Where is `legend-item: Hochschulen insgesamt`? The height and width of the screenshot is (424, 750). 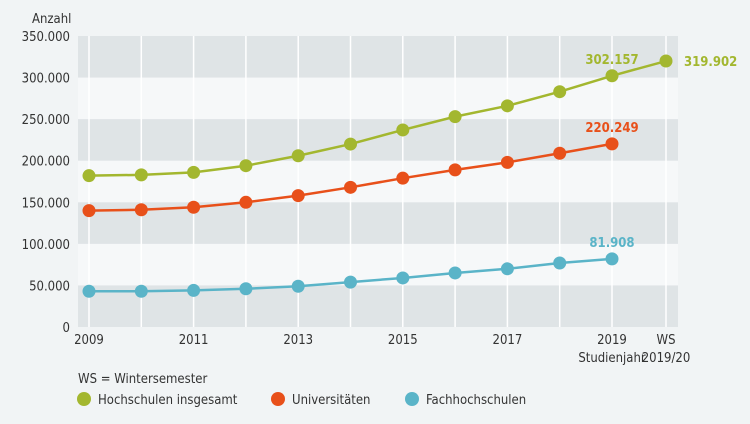
legend-item: Hochschulen insgesamt is located at coordinates (157, 400).